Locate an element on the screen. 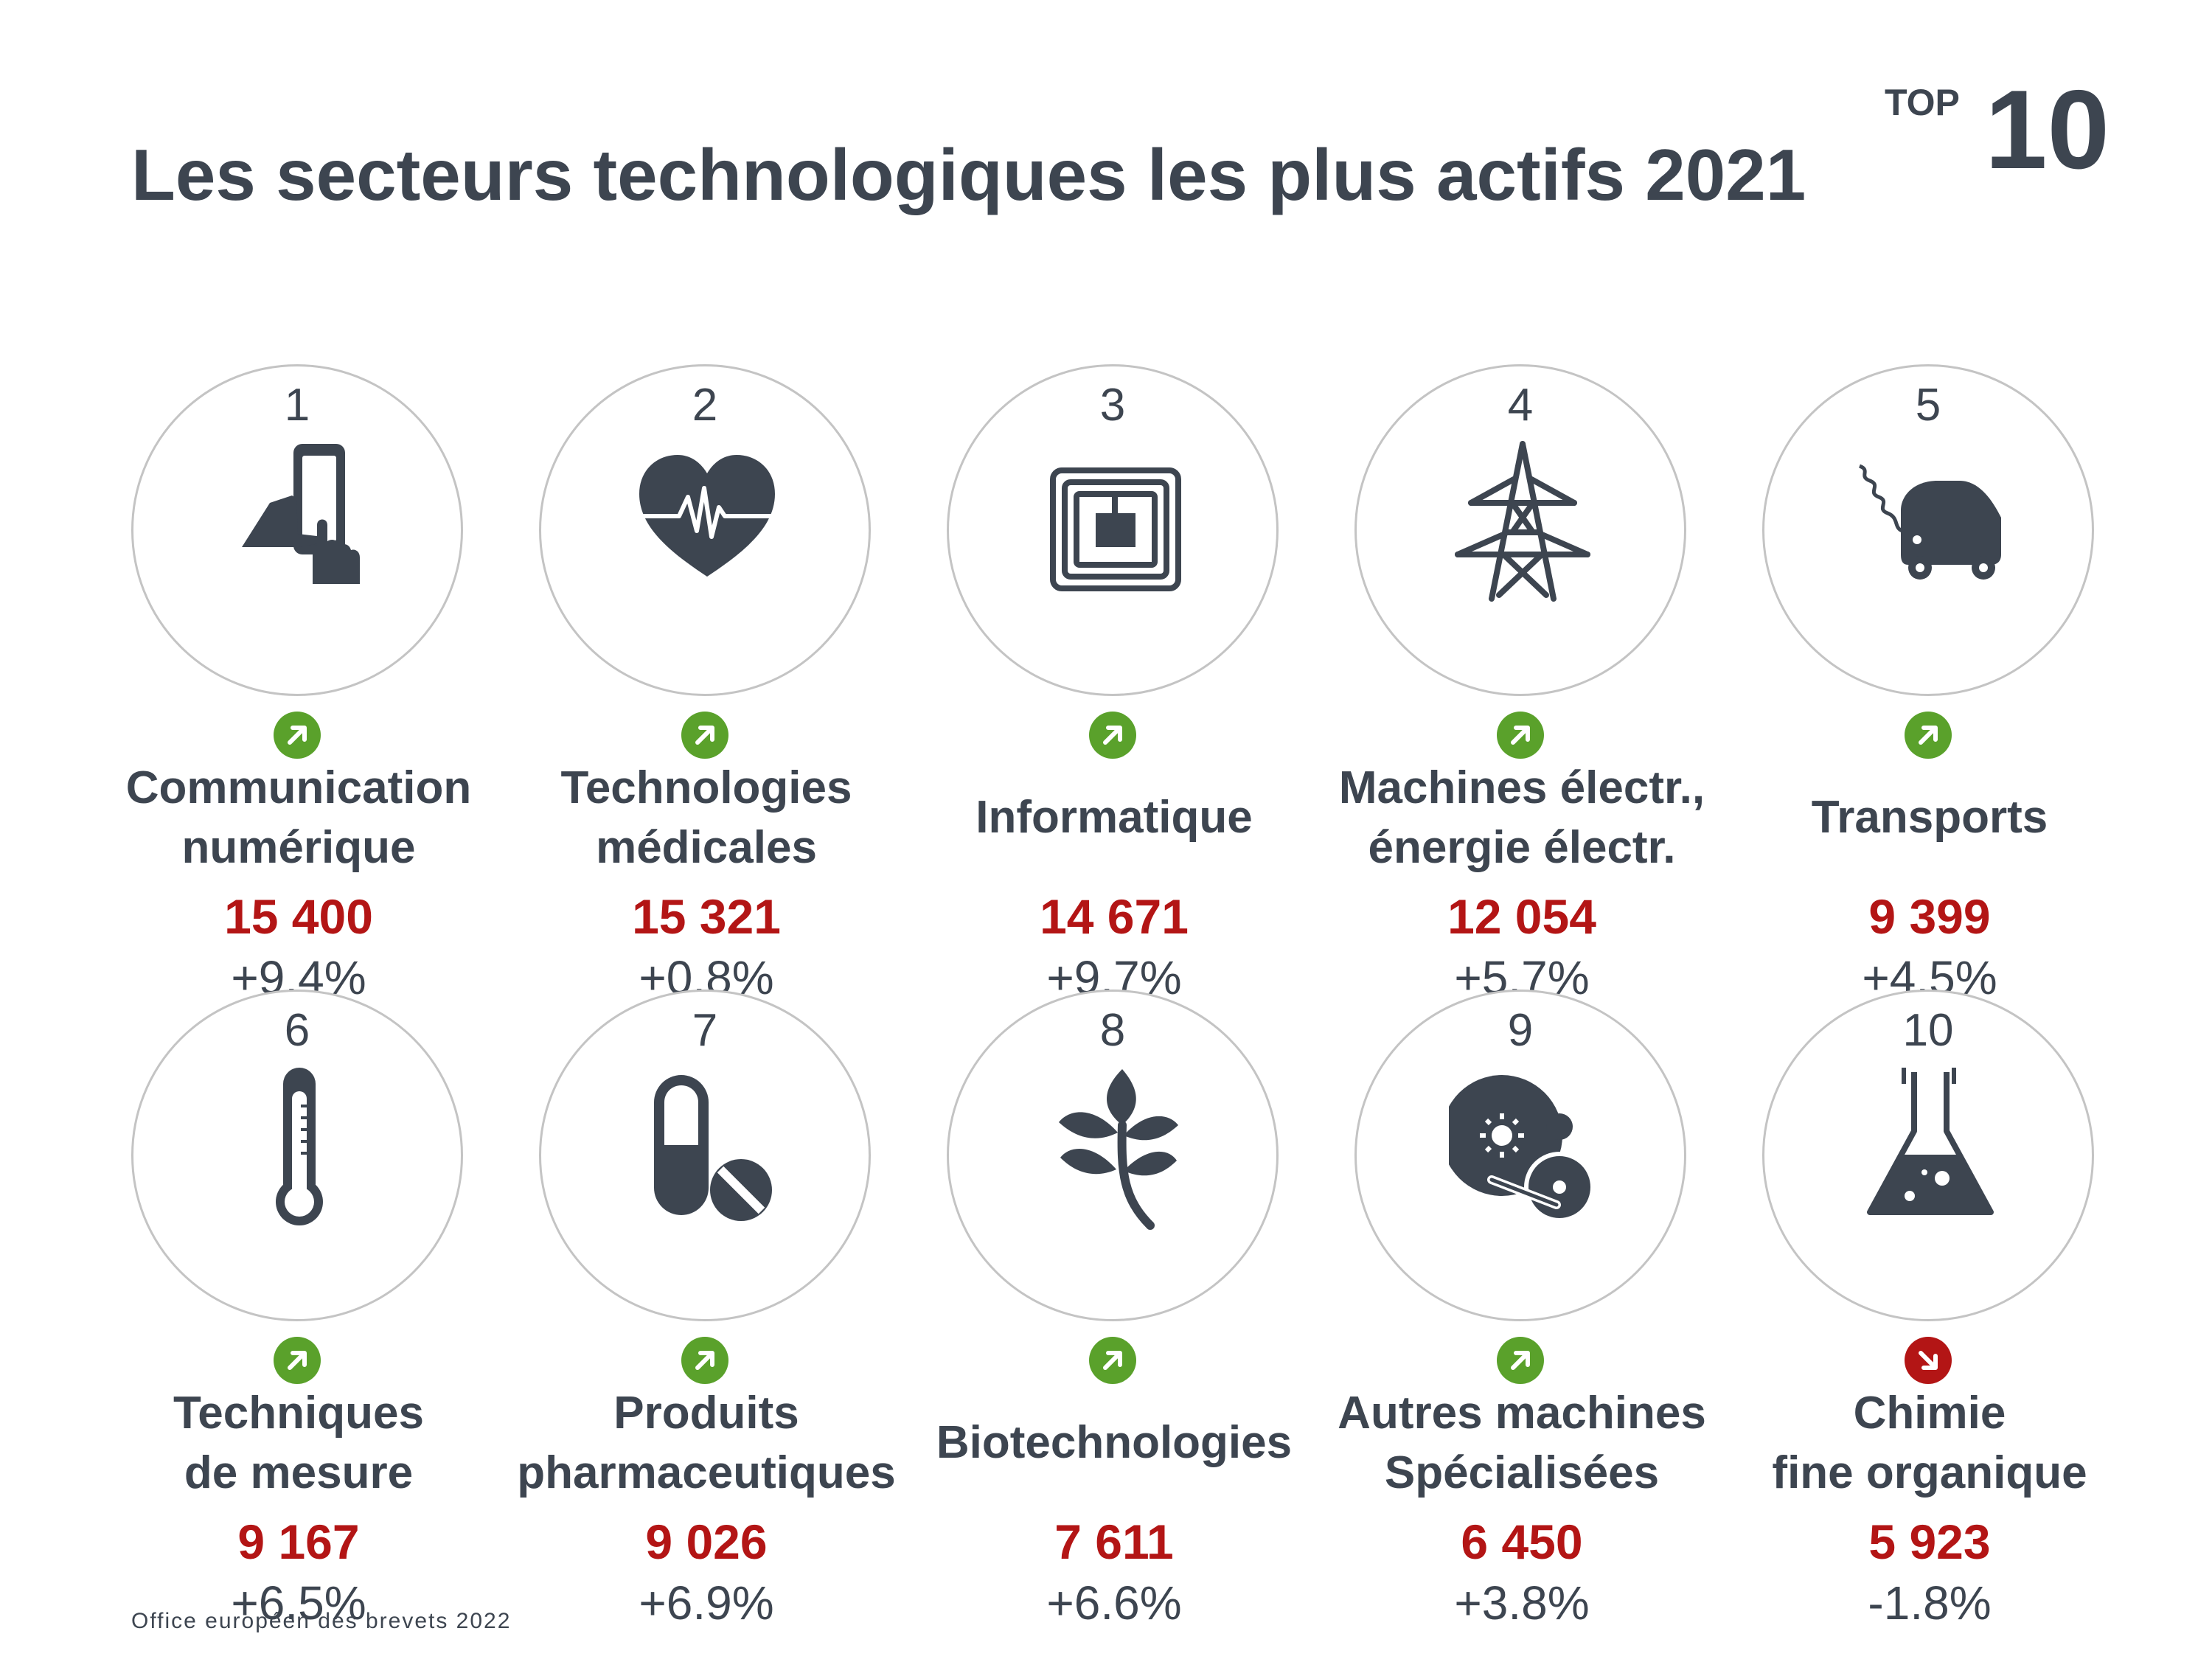 The width and height of the screenshot is (2212, 1659). heart-pulse-icon is located at coordinates (707, 521).